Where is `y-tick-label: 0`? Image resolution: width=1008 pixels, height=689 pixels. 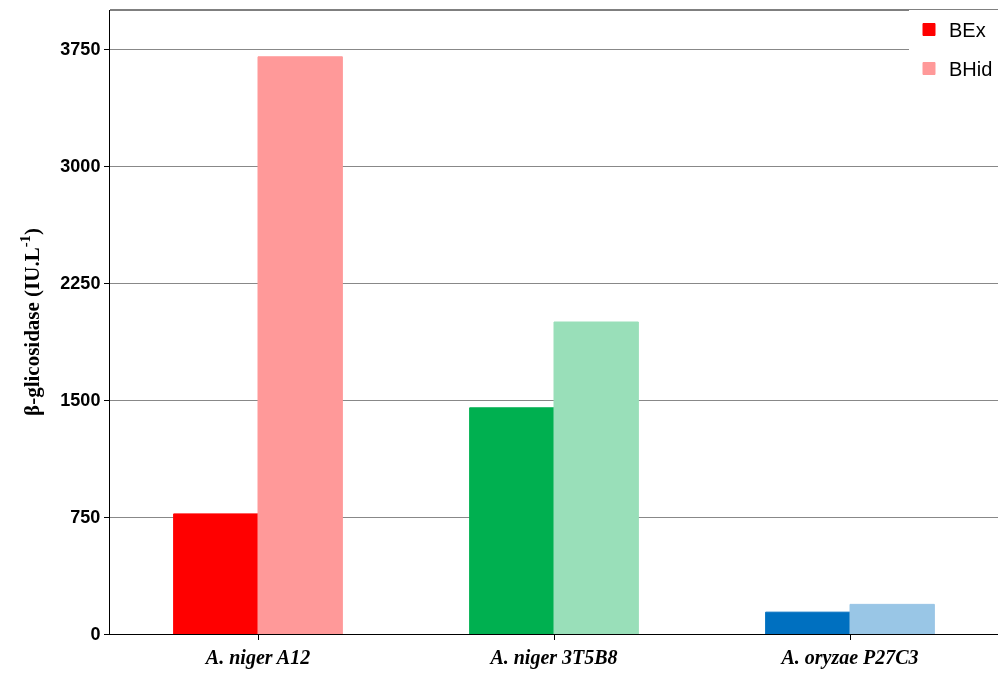 y-tick-label: 0 is located at coordinates (95, 634).